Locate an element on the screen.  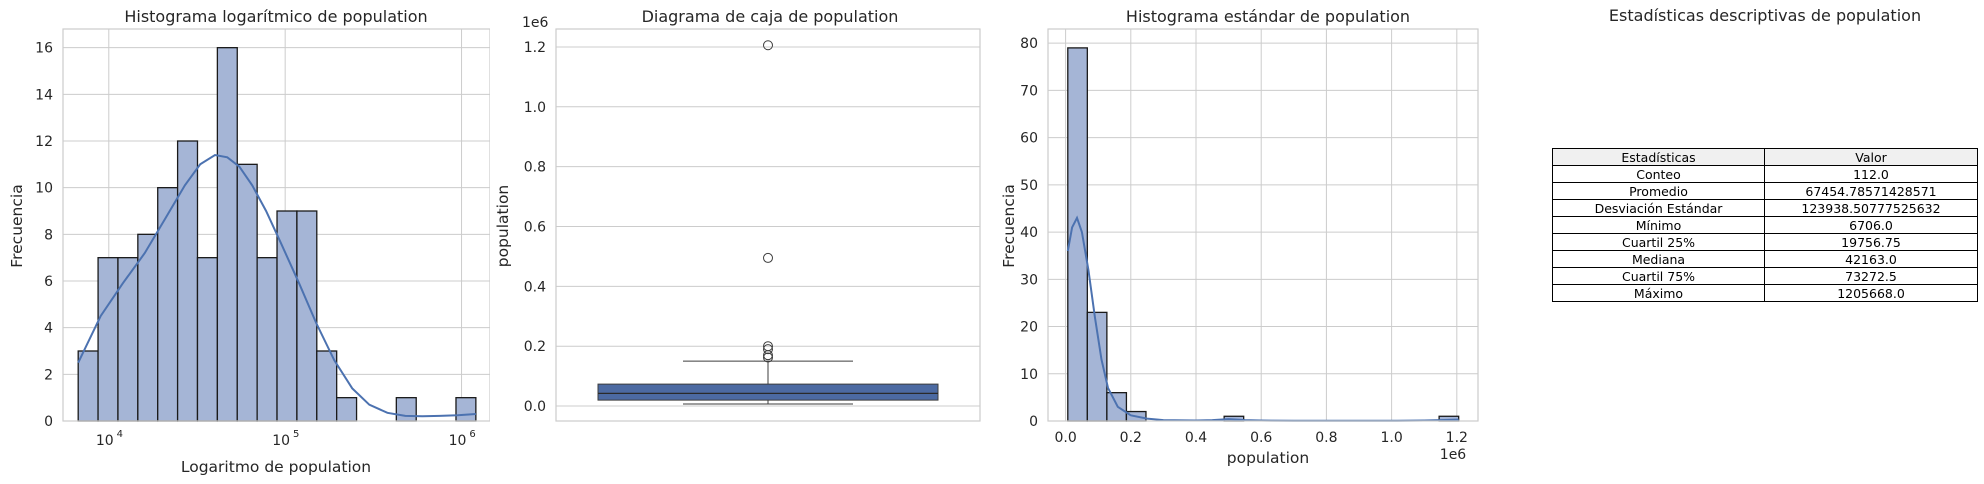
stat-value: 112.0 is located at coordinates (1871, 174).